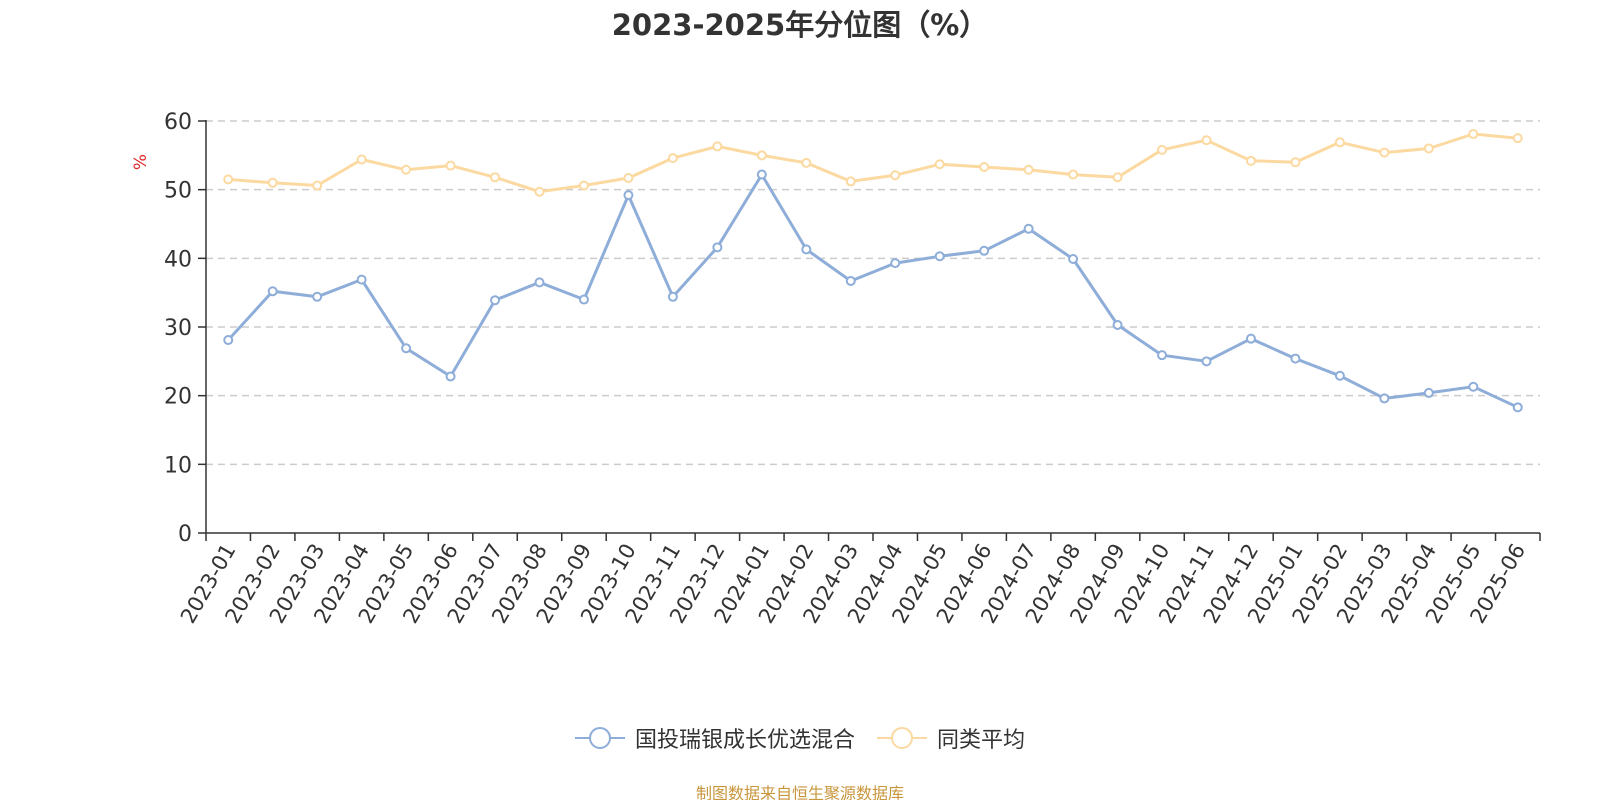  I want to click on legend-item-peer-average: 同类平均, so click(951, 738).